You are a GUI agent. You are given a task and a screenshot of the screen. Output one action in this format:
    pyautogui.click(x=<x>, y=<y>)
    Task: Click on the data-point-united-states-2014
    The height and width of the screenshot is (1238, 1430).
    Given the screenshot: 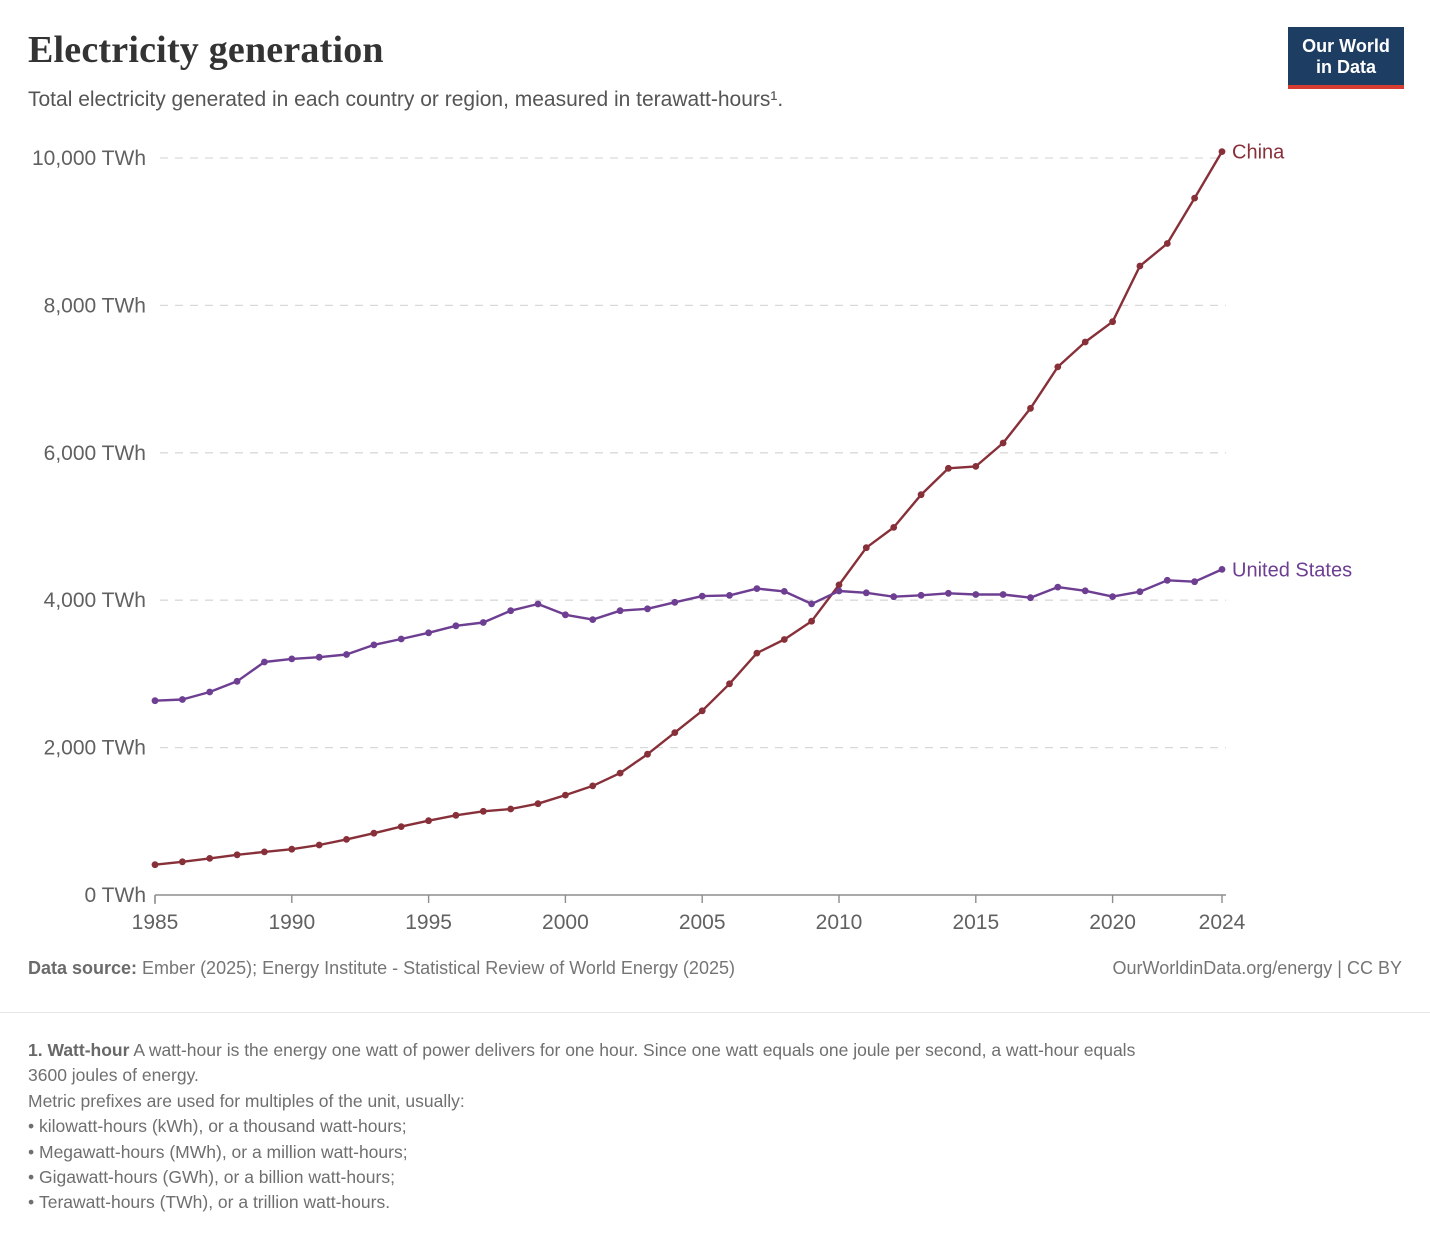 What is the action you would take?
    pyautogui.click(x=948, y=593)
    